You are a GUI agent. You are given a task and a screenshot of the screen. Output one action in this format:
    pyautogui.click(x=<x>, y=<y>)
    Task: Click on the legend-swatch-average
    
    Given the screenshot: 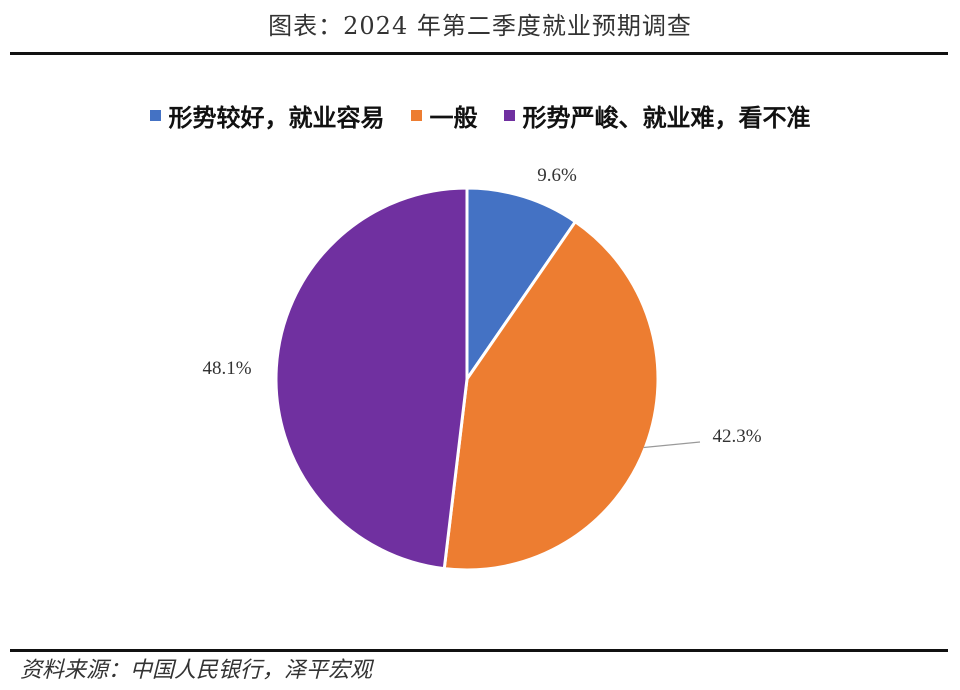 What is the action you would take?
    pyautogui.click(x=416, y=115)
    